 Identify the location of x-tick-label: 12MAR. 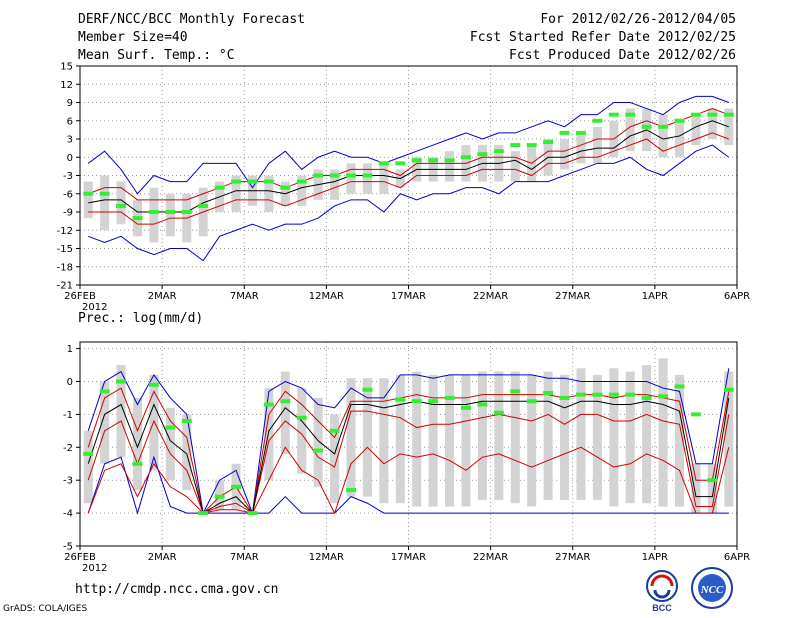
(326, 296).